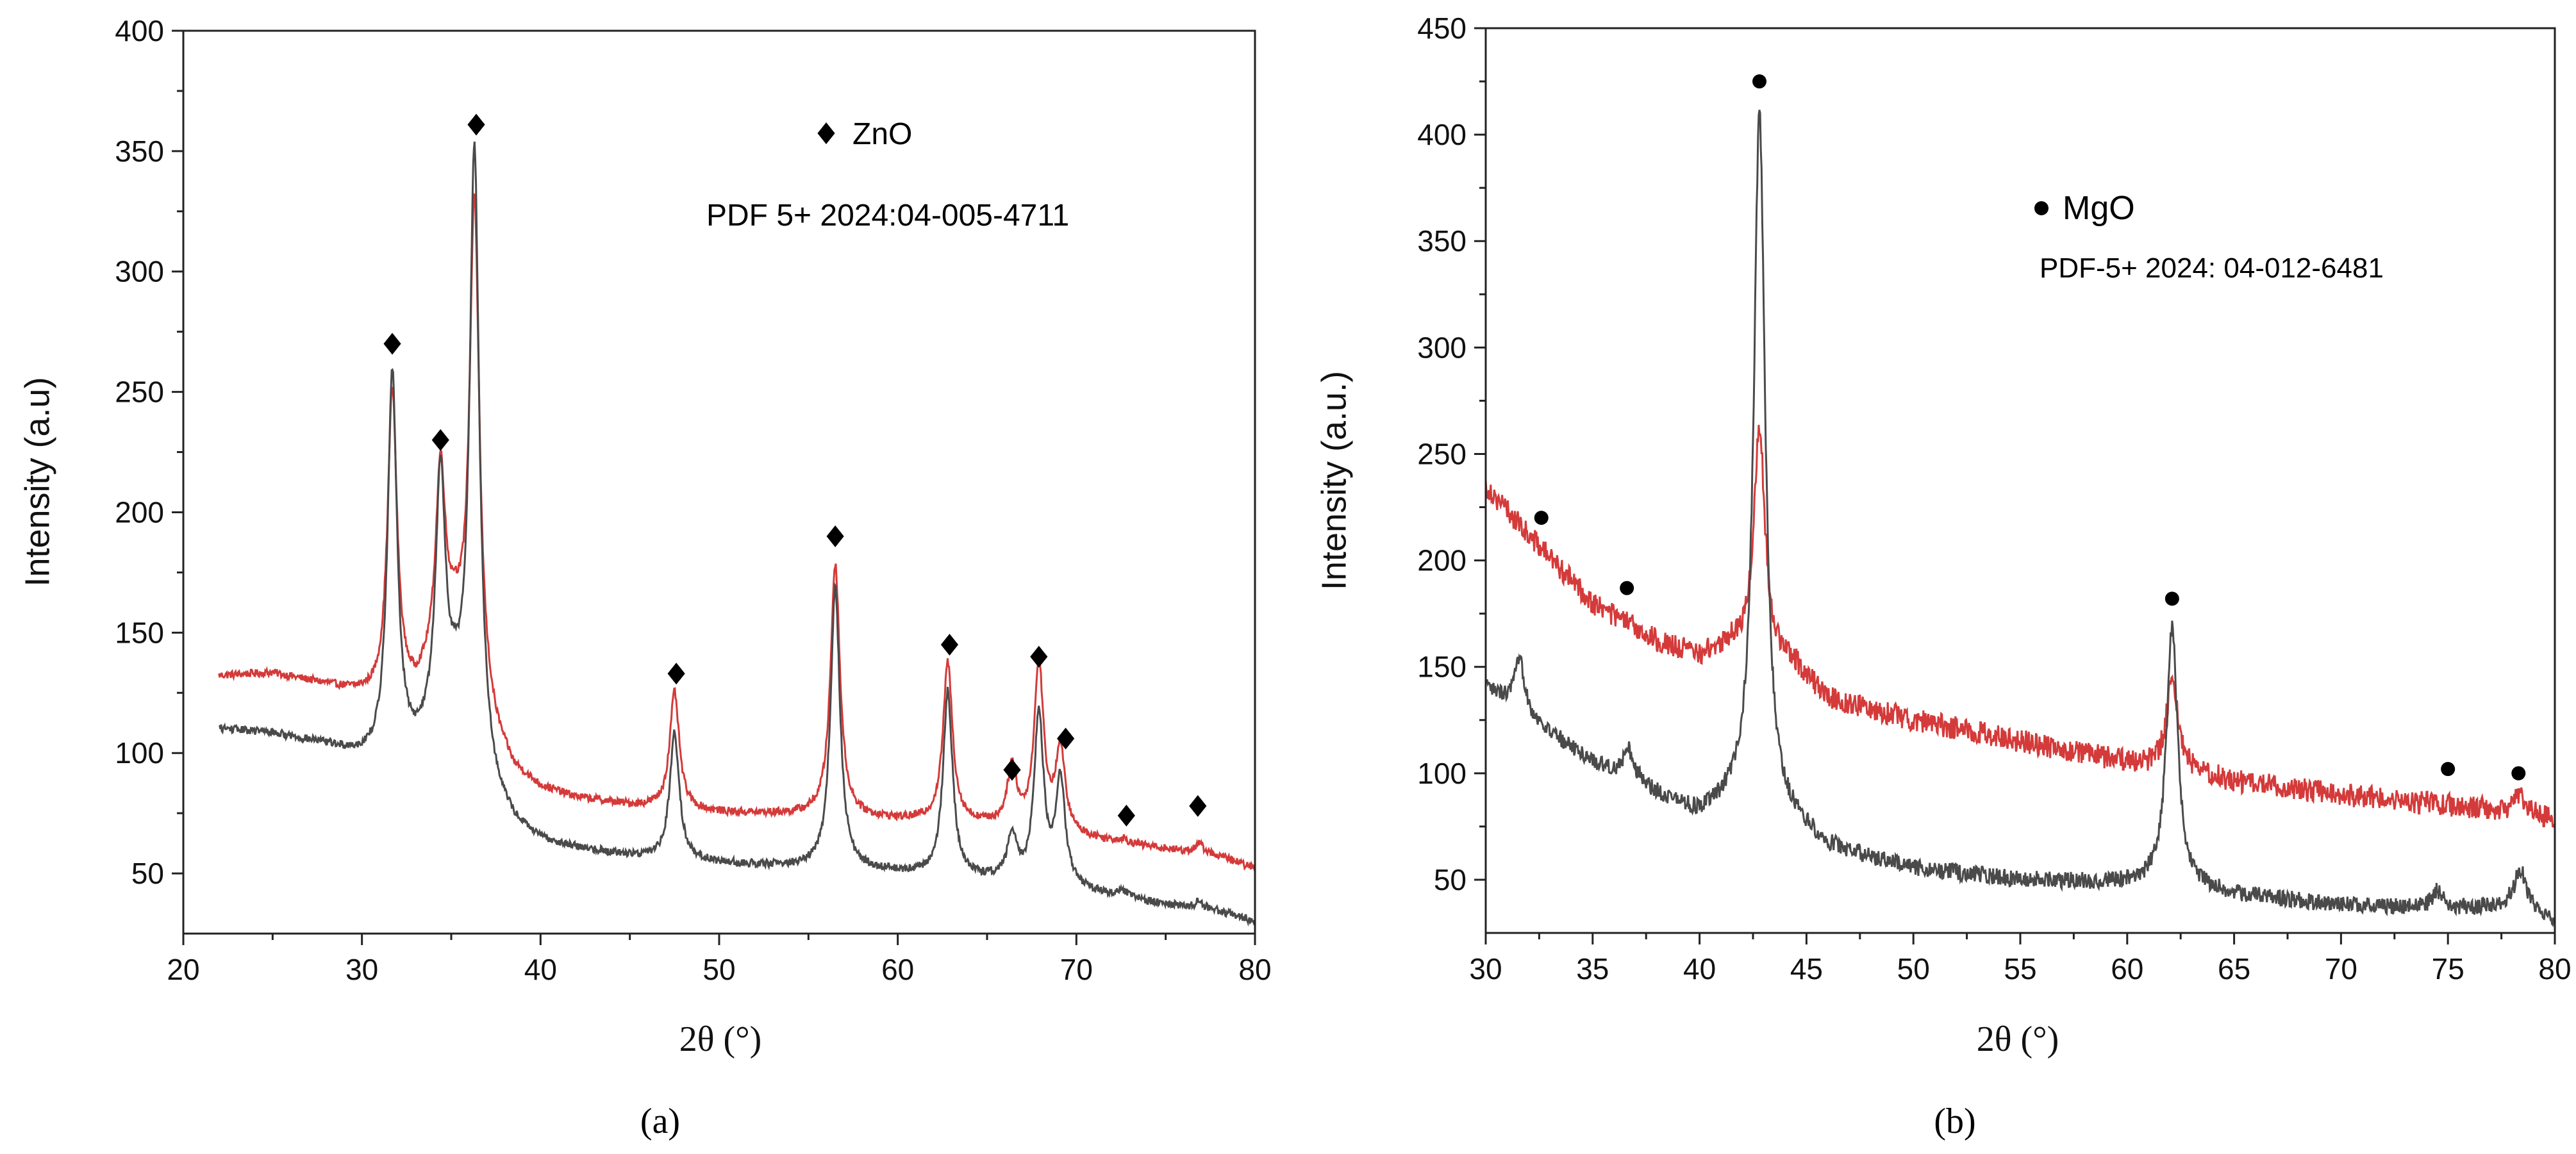 Image resolution: width=2576 pixels, height=1154 pixels. Describe the element at coordinates (882, 134) in the screenshot. I see `legend-label-zno: ZnO` at that location.